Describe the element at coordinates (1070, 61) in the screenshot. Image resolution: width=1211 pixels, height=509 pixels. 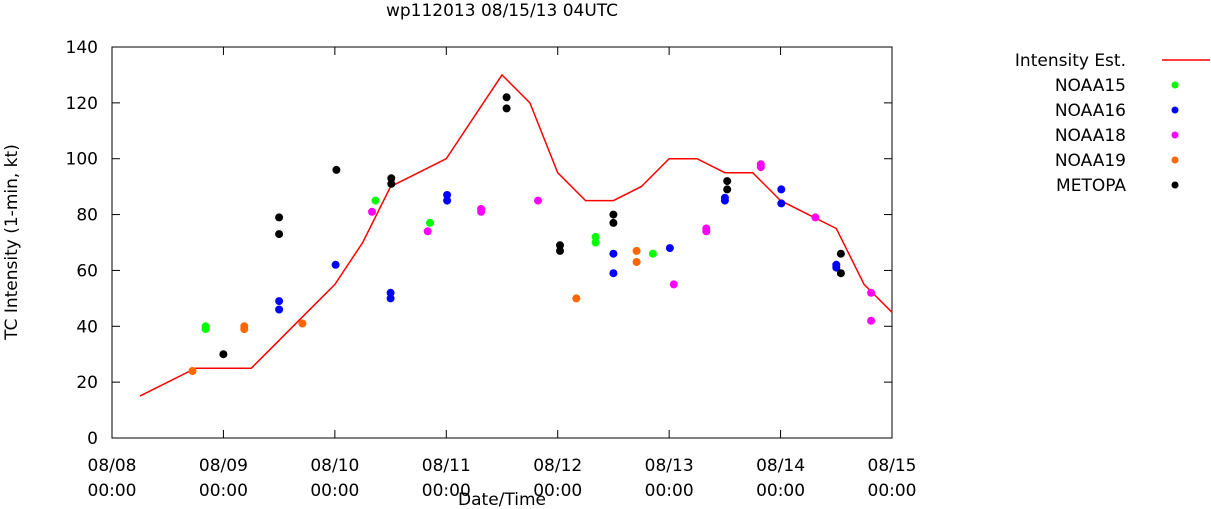
I see `legend-label: Intensity Est.` at that location.